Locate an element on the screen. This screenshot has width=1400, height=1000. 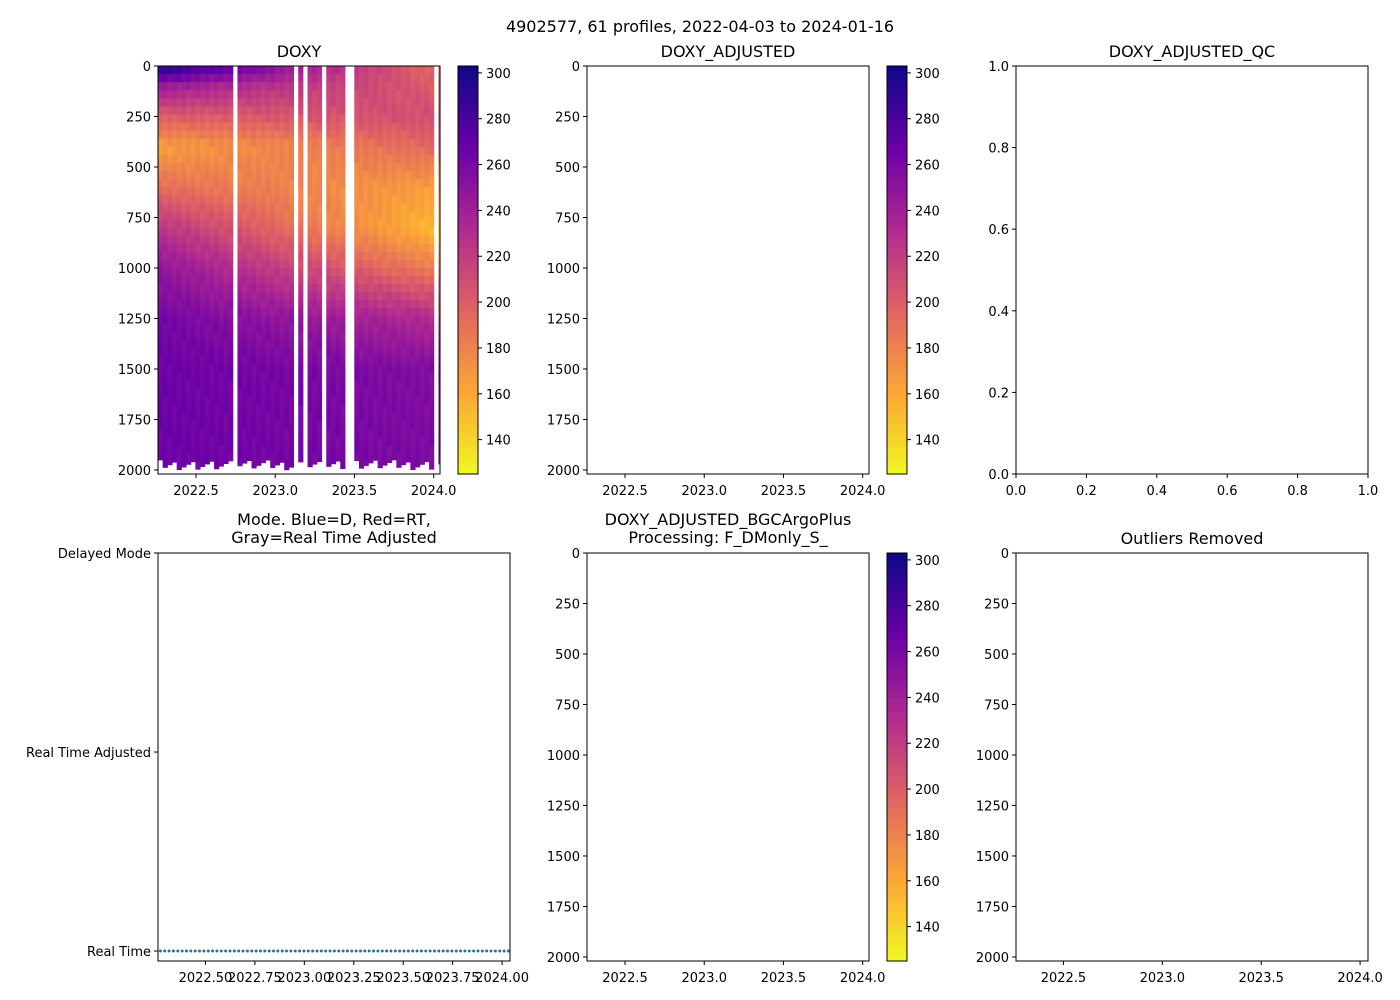
y-tick-label: 1.0 is located at coordinates (998, 67).